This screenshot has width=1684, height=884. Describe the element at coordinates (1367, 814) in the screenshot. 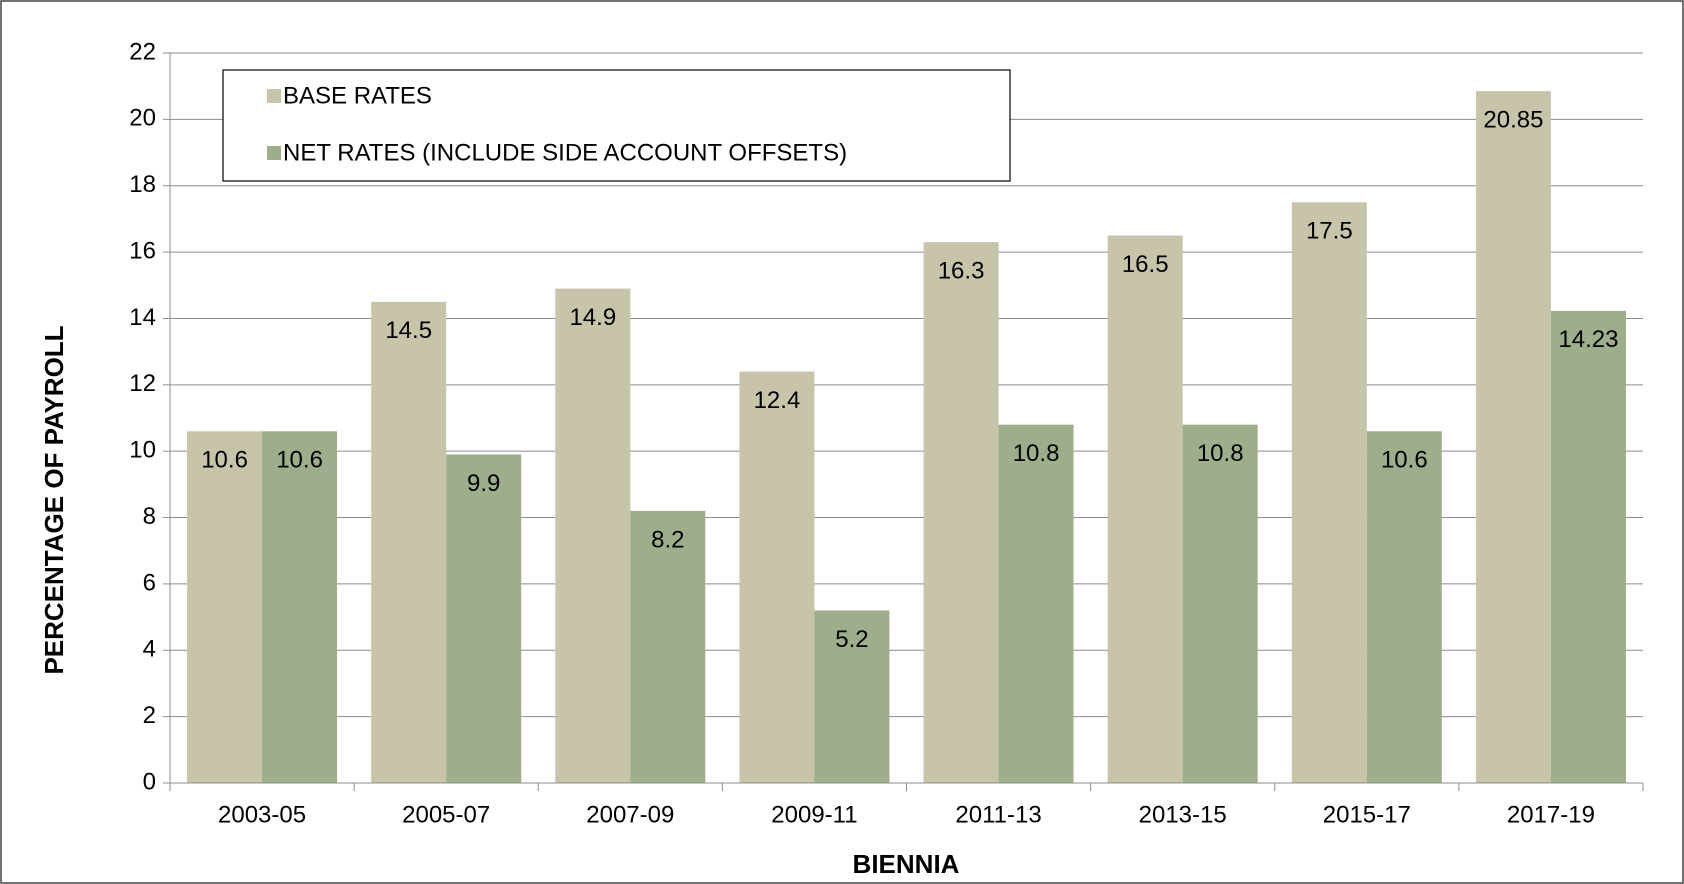

I see `x-tick-label: 2015-17` at that location.